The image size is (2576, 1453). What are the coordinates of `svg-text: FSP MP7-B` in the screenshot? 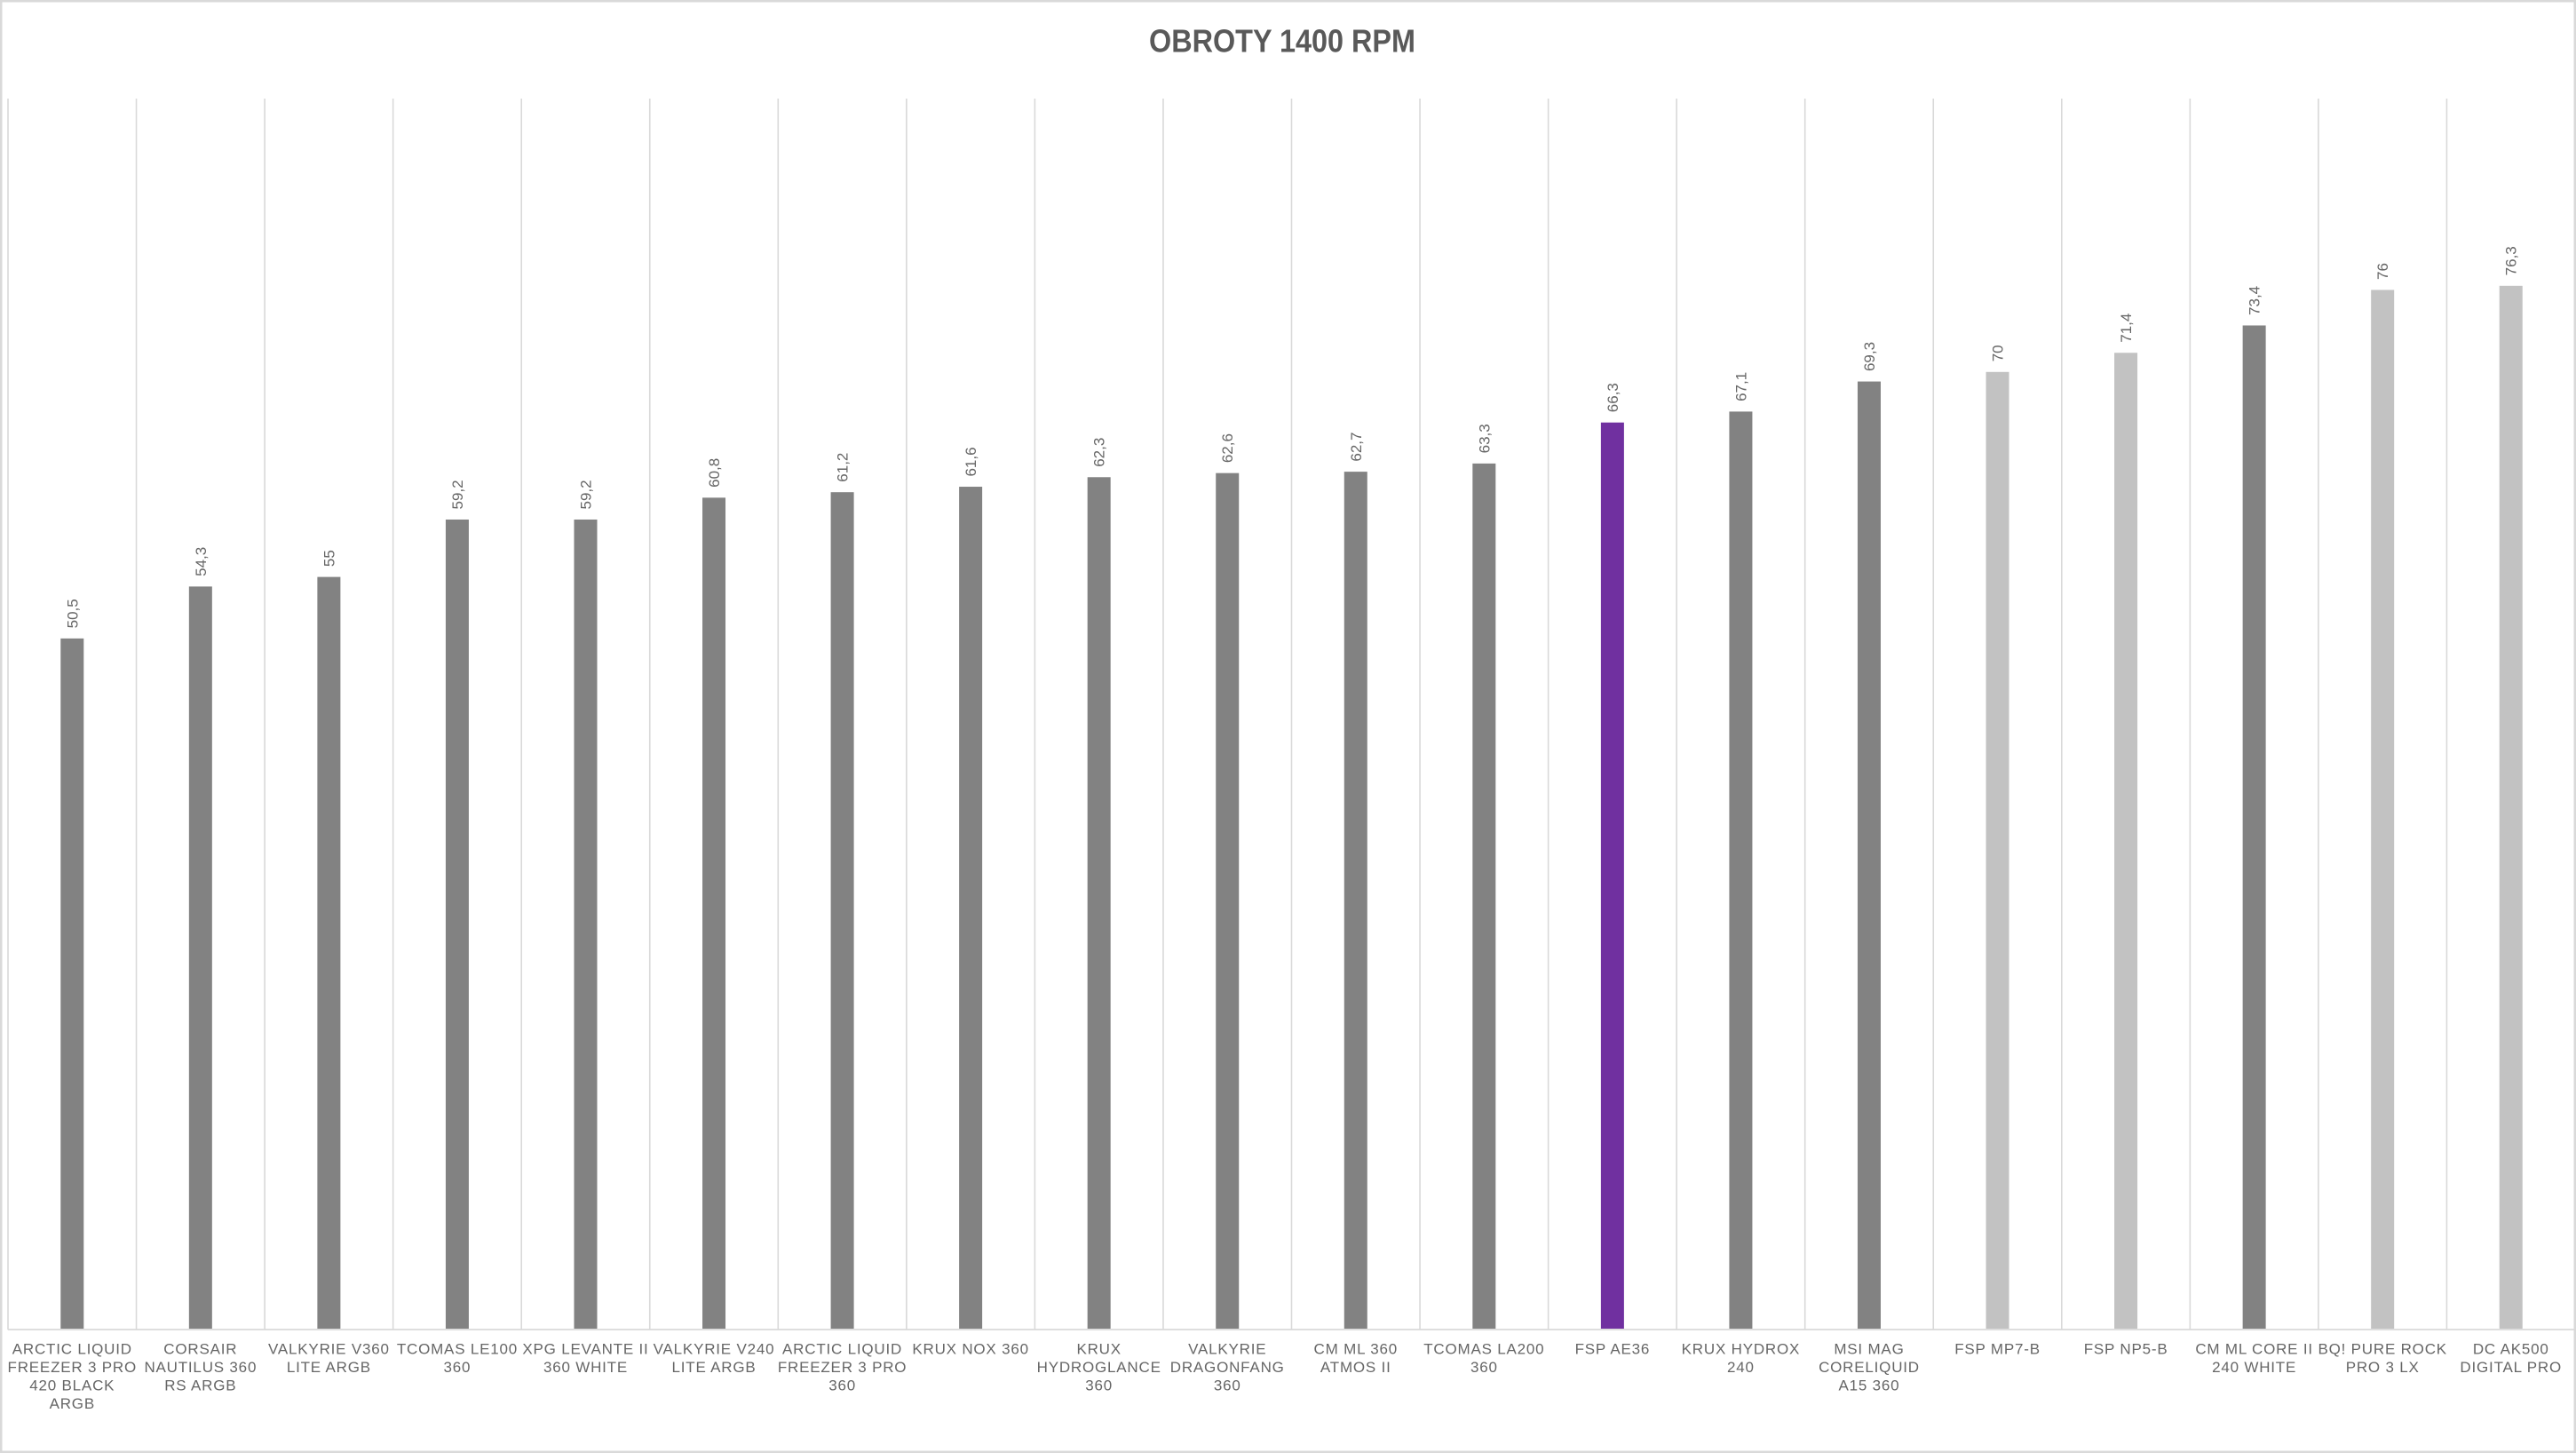 It's located at (1998, 1349).